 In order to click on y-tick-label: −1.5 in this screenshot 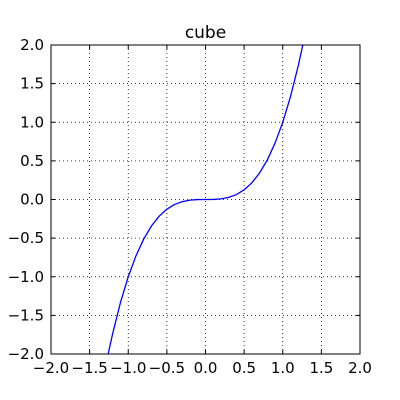, I will do `click(26, 315)`.